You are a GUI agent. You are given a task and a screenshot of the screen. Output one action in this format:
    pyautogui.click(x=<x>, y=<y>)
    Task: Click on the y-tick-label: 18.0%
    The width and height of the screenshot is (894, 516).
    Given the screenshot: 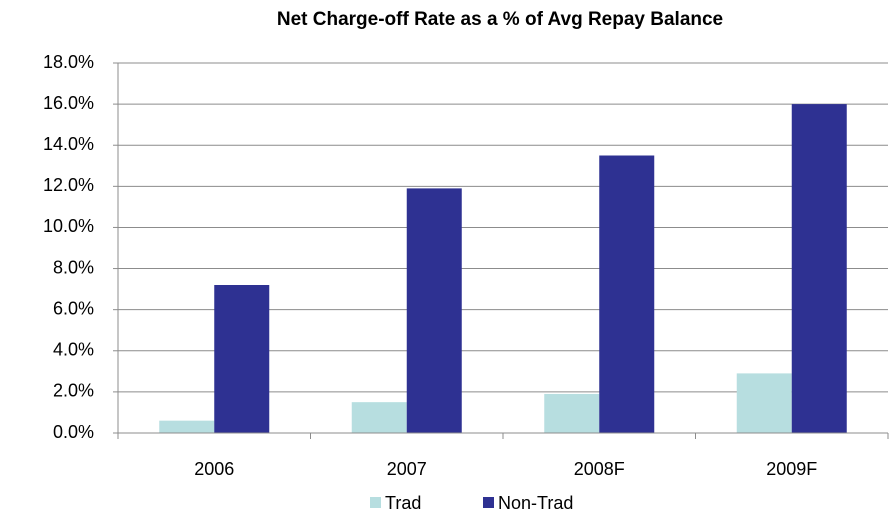 What is the action you would take?
    pyautogui.click(x=68, y=62)
    